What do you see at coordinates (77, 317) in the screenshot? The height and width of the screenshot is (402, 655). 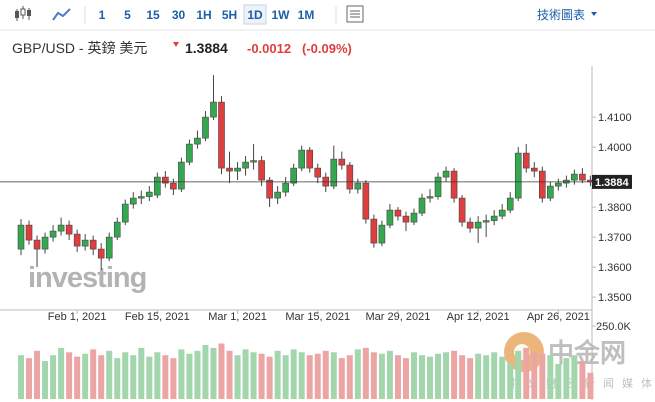 I see `x-tick-label: Feb 1, 2021` at bounding box center [77, 317].